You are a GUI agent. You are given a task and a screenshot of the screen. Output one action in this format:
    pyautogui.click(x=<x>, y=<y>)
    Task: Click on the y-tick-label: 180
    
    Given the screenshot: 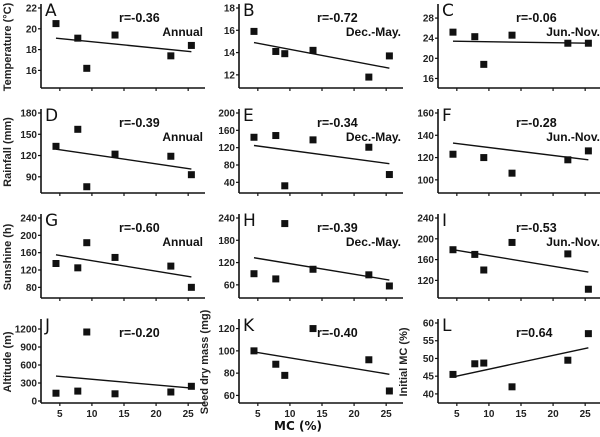 What is the action you would take?
    pyautogui.click(x=28, y=114)
    